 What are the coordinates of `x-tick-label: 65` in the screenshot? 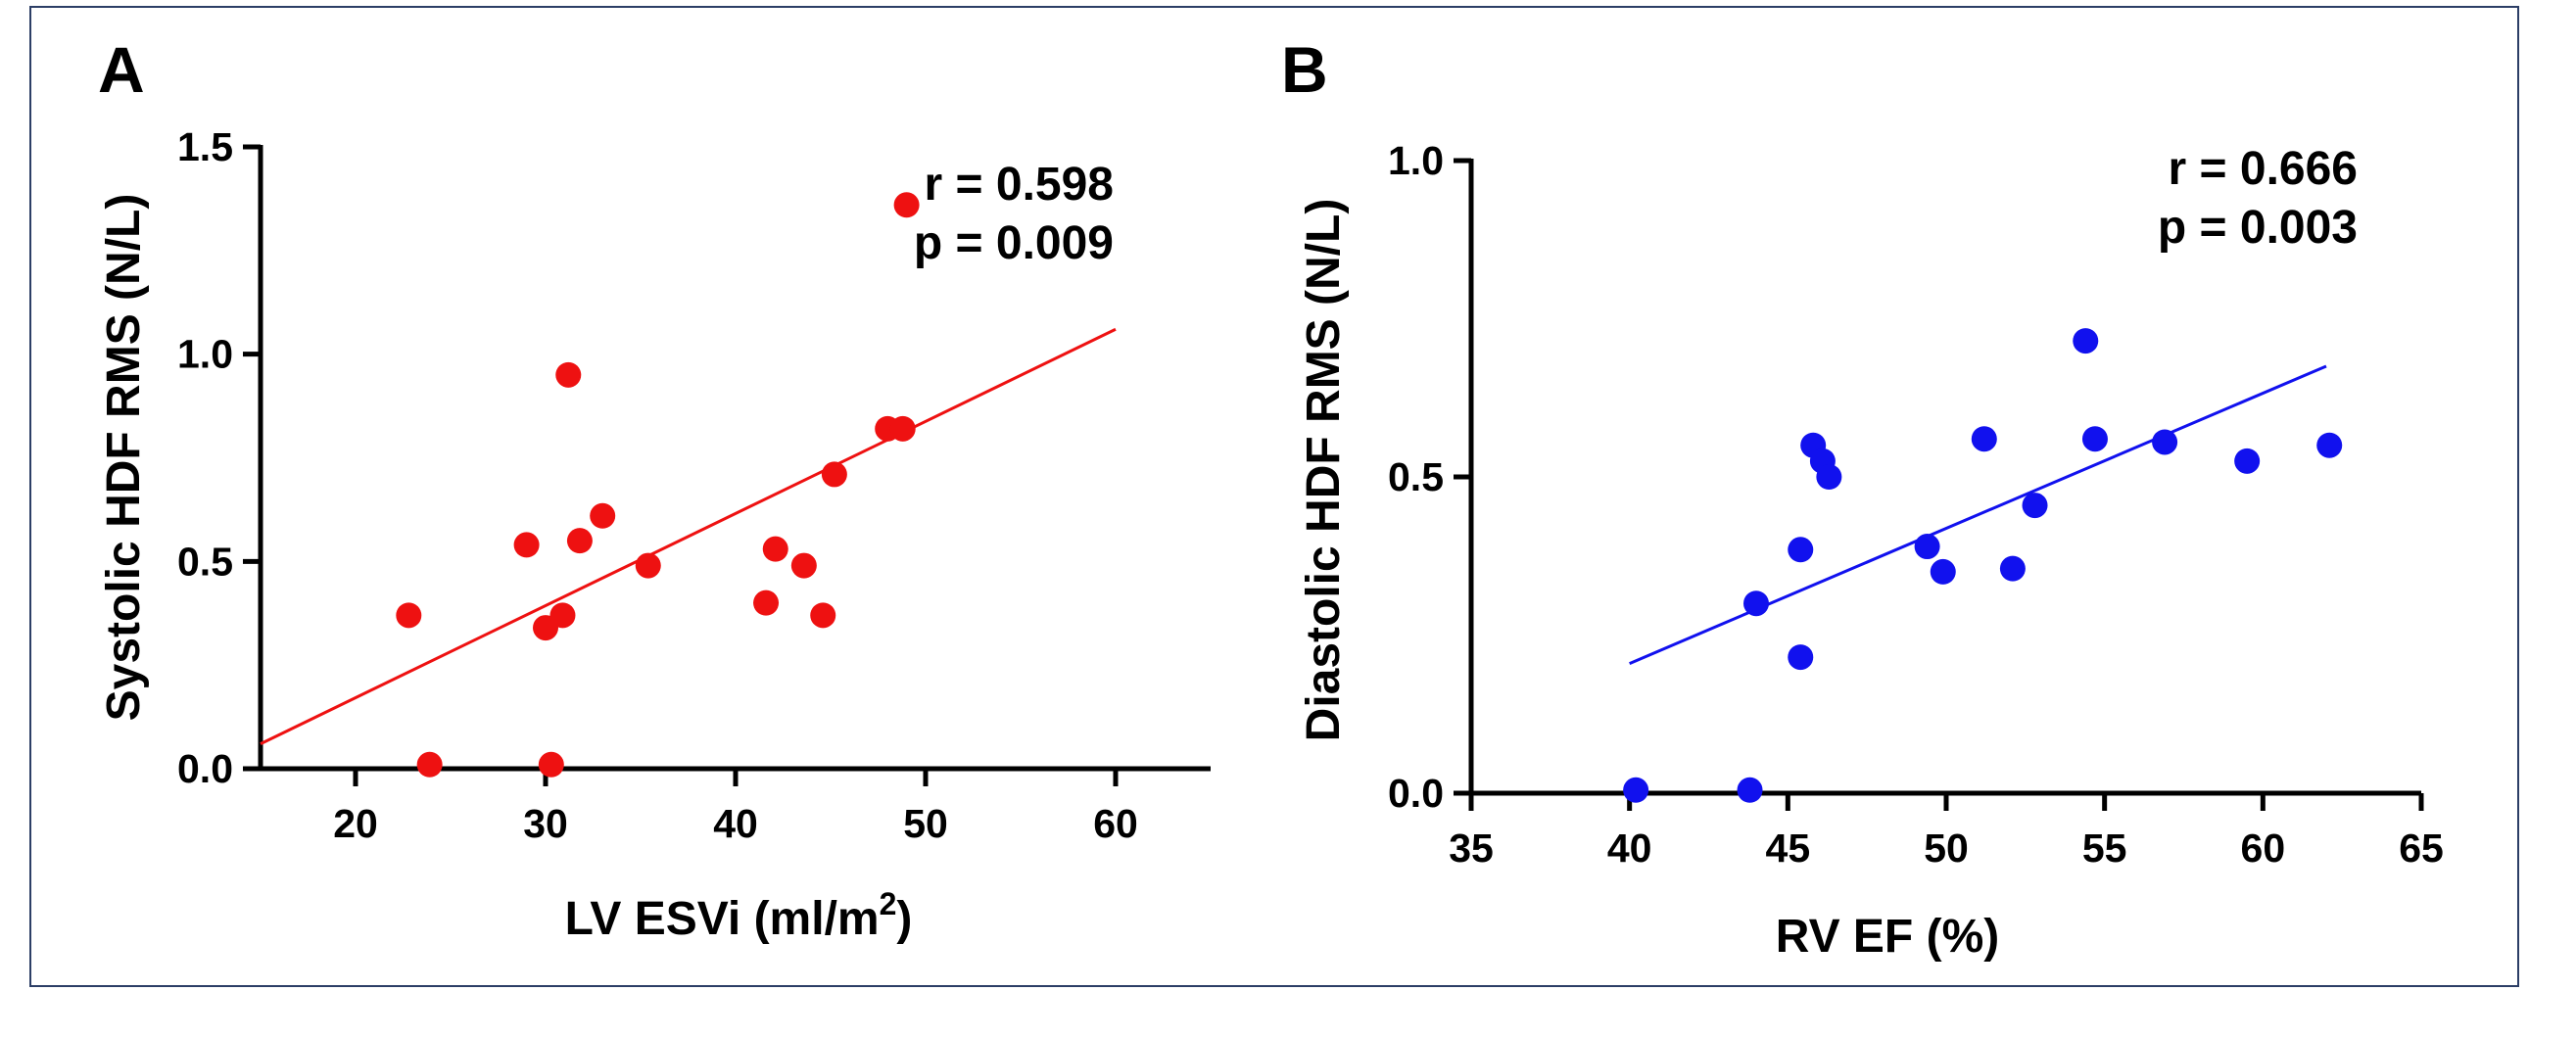 It's located at (2421, 848).